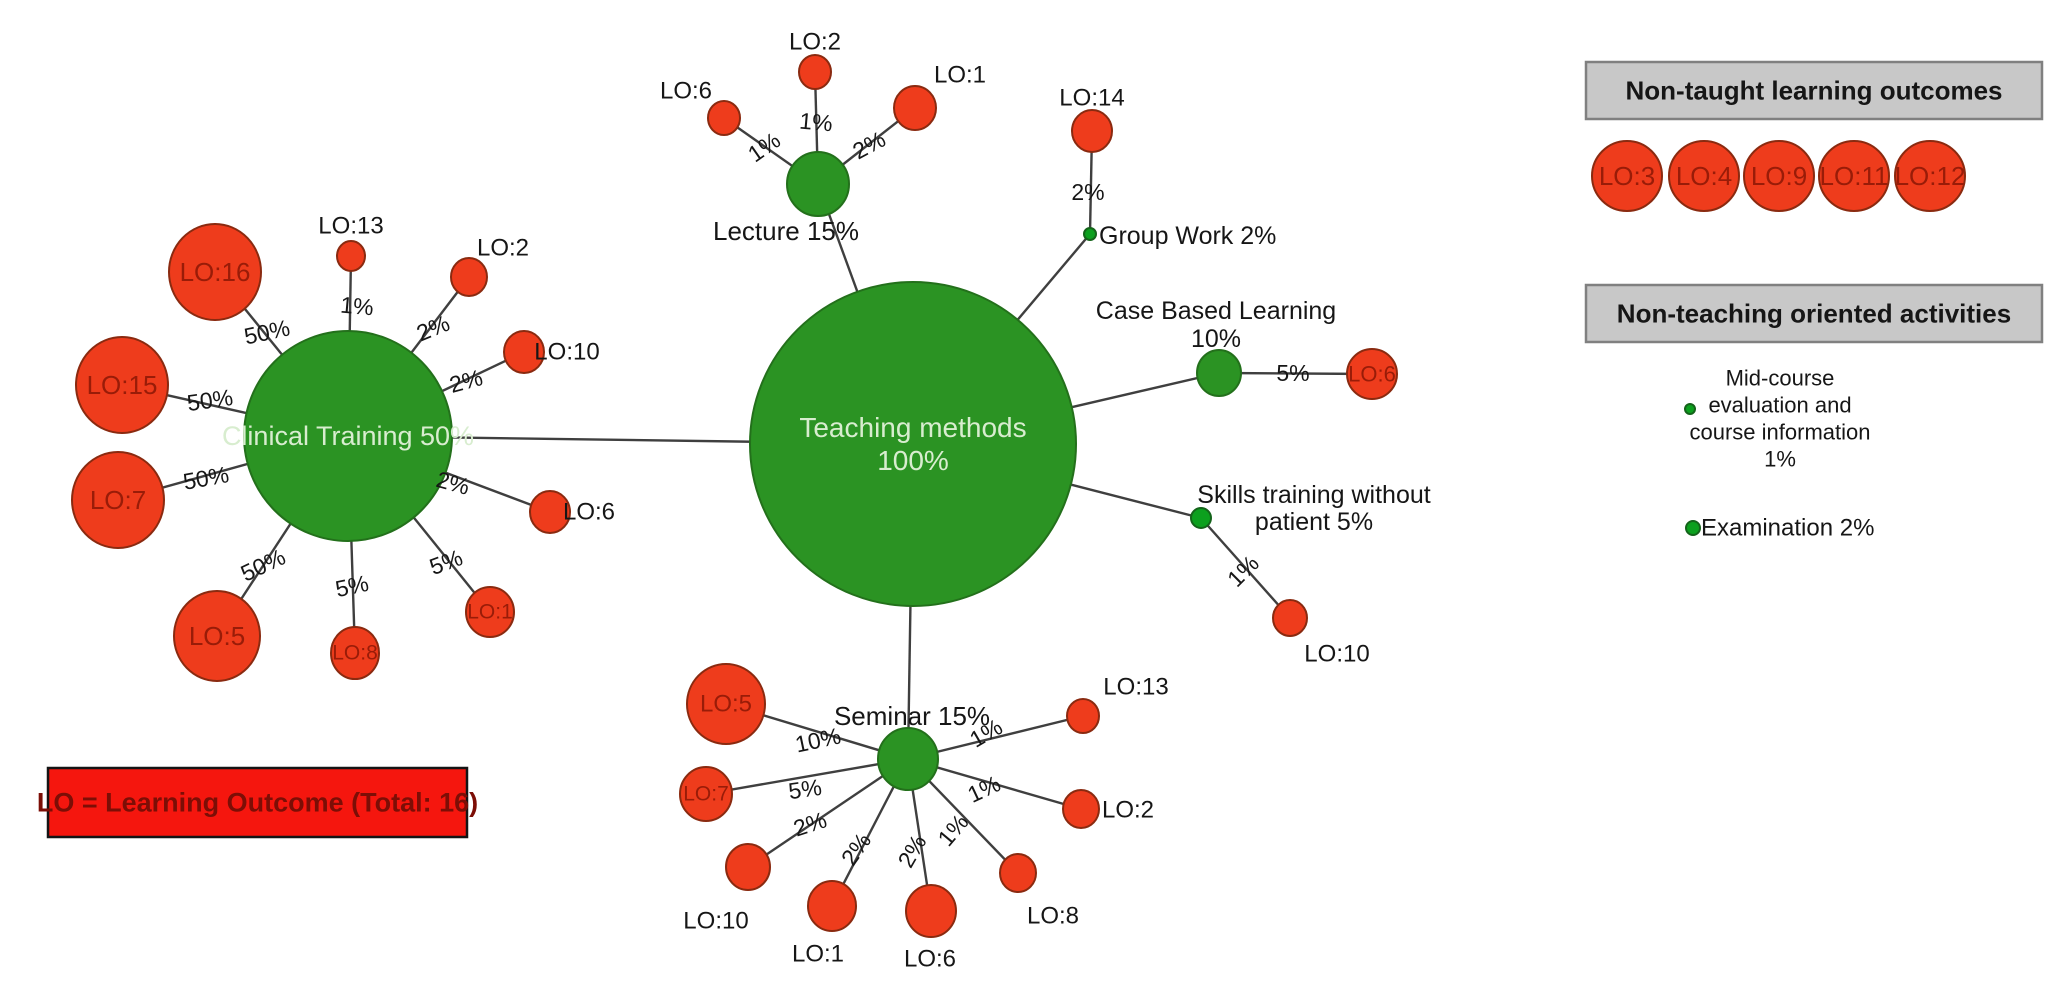 This screenshot has height=1001, width=2059. I want to click on node-label-lo4-nontaught: LO:4, so click(1704, 176).